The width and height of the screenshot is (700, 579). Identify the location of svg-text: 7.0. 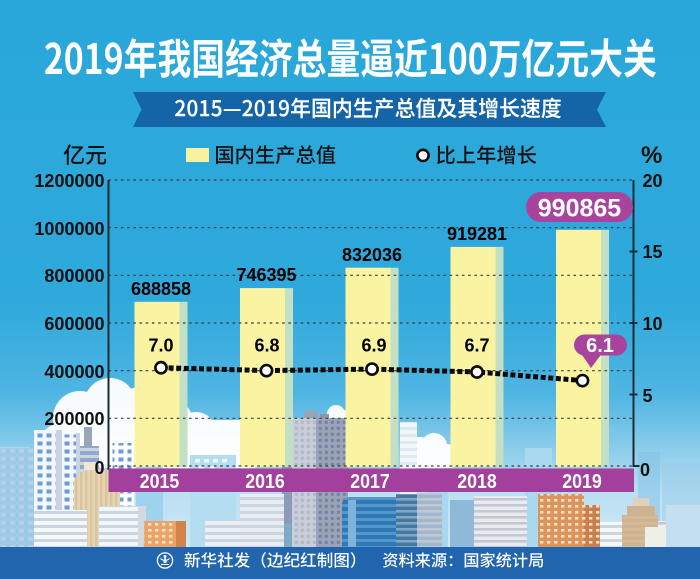
(160, 346).